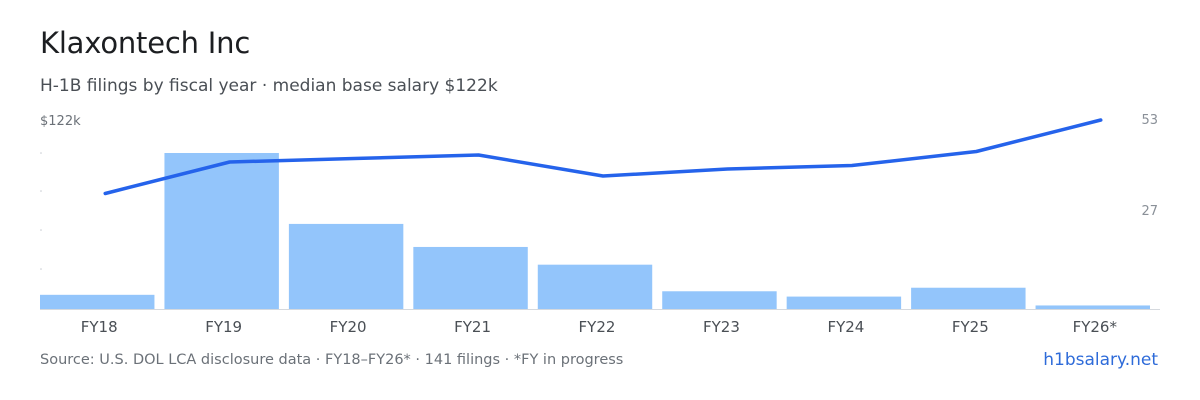 The width and height of the screenshot is (1200, 400). I want to click on x-tick-FY26*: FY26*, so click(1095, 327).